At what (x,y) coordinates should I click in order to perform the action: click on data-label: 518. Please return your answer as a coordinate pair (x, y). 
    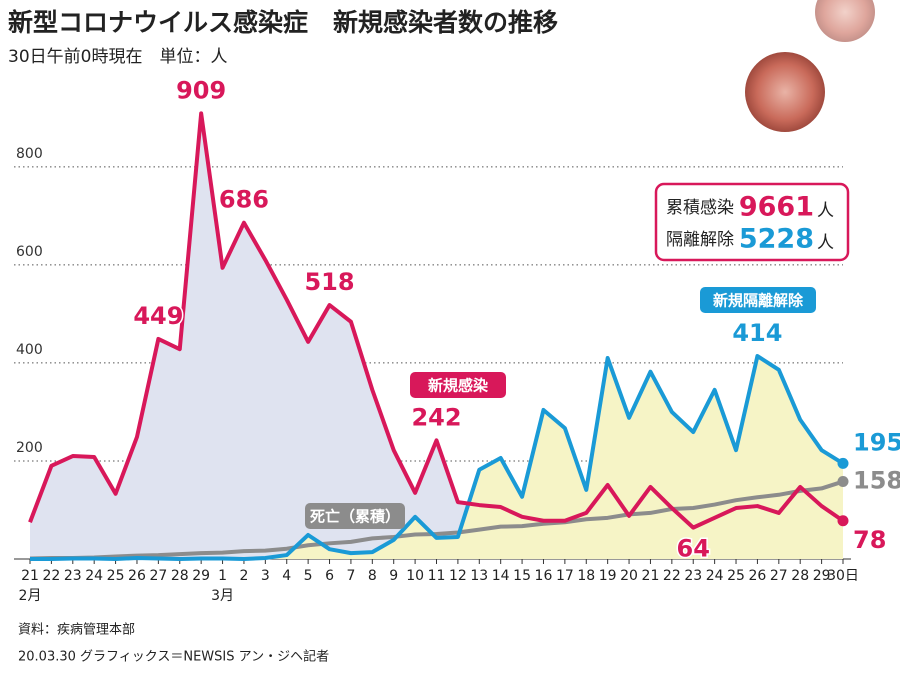
    Looking at the image, I should click on (329, 282).